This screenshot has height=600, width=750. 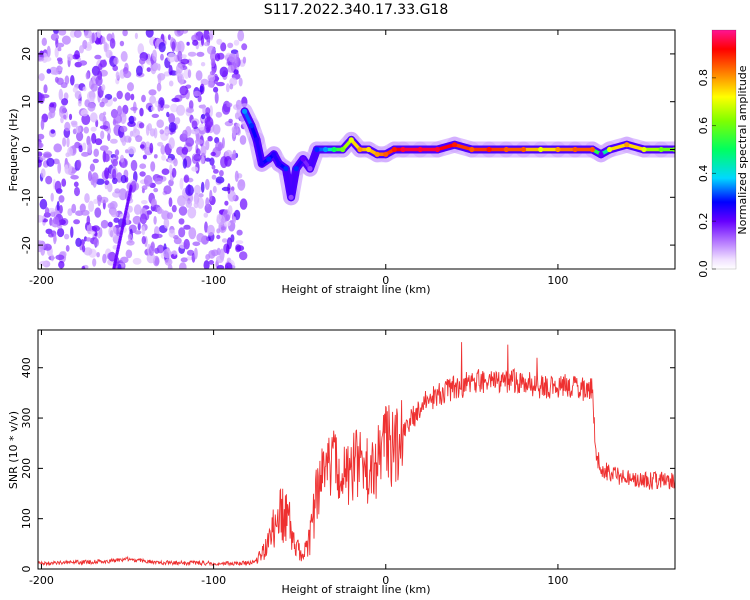 I want to click on colorbar-tick-label: 0.6, so click(x=703, y=126).